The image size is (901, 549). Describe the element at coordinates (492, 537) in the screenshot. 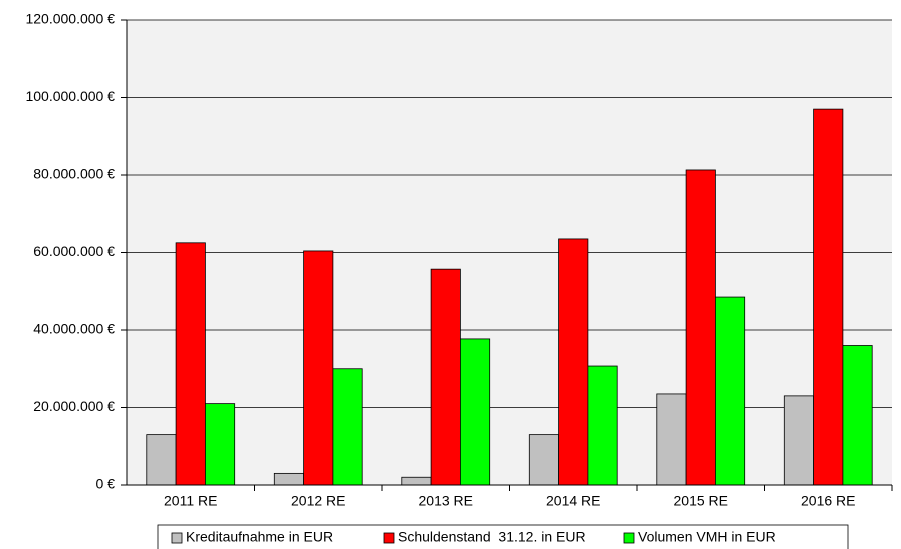

I see `legend-label: Schuldenstand 31.12. in EUR` at that location.